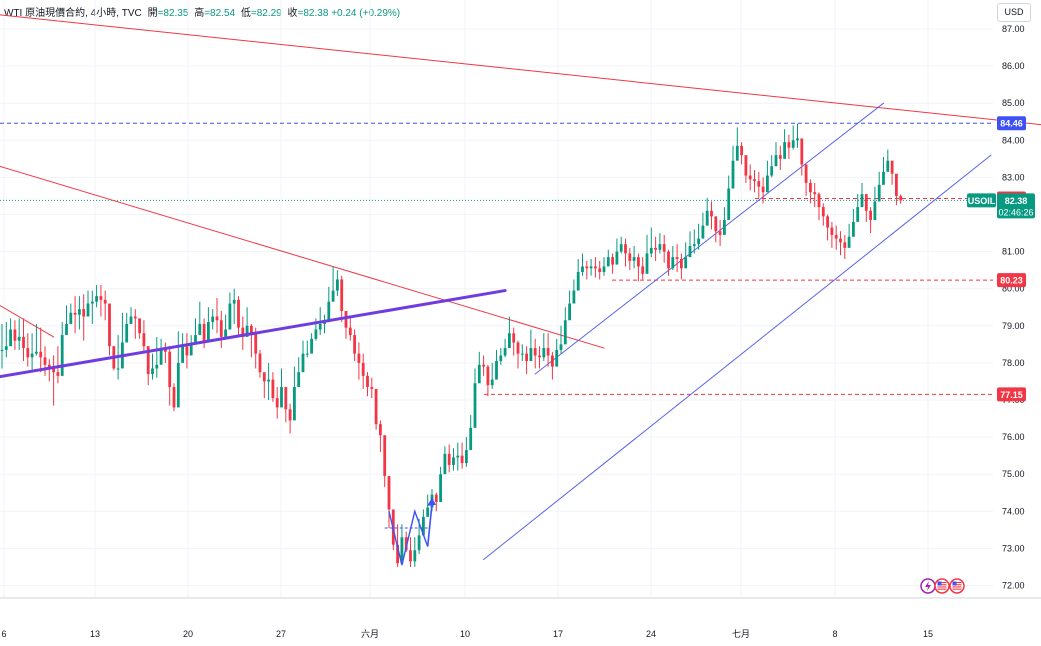 The image size is (1041, 646). Describe the element at coordinates (408, 537) in the screenshot. I see `zigzag-drawing` at that location.